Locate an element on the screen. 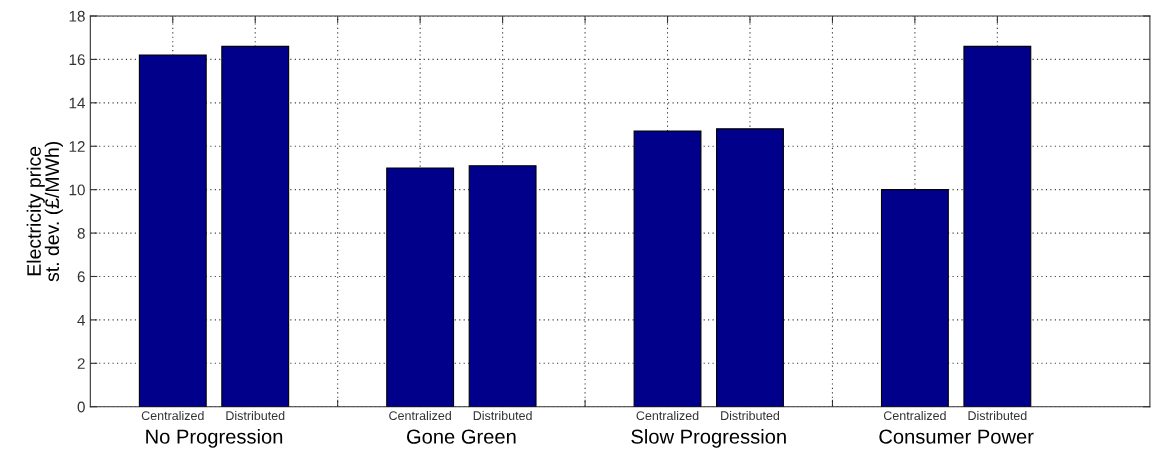 The height and width of the screenshot is (457, 1158). text: Gone Green is located at coordinates (461, 436).